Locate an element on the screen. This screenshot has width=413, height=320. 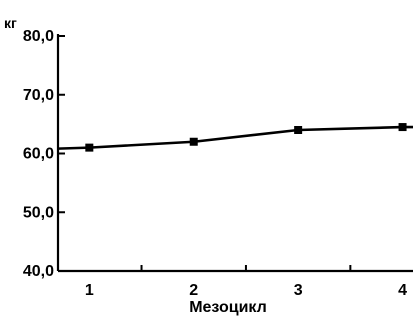
x-tick-label: 4 is located at coordinates (402, 290).